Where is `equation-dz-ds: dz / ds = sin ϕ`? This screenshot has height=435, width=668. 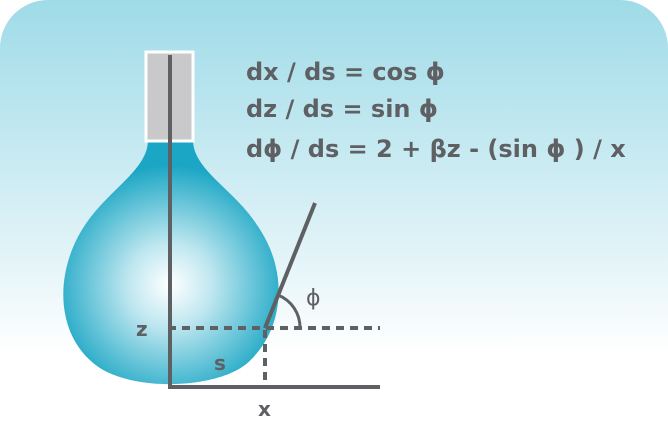 equation-dz-ds: dz / ds = sin ϕ is located at coordinates (342, 109).